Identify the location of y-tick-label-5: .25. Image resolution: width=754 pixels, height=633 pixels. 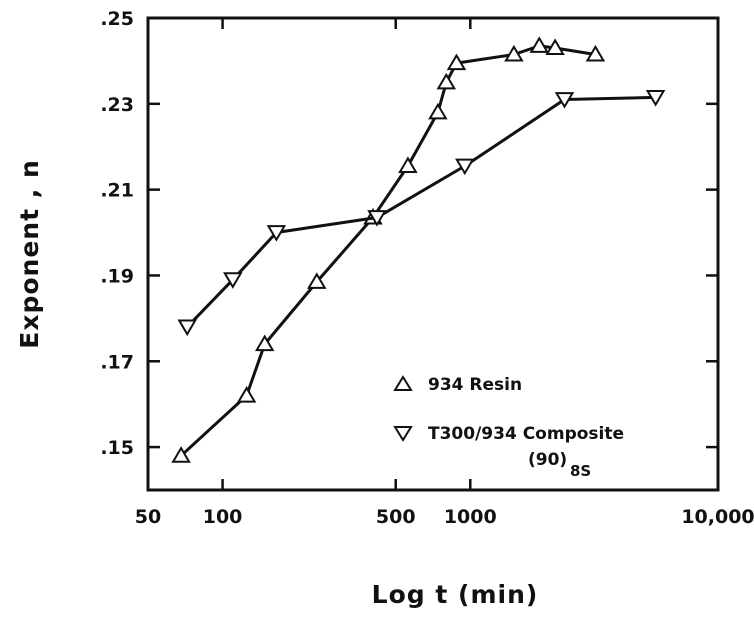
(117, 19).